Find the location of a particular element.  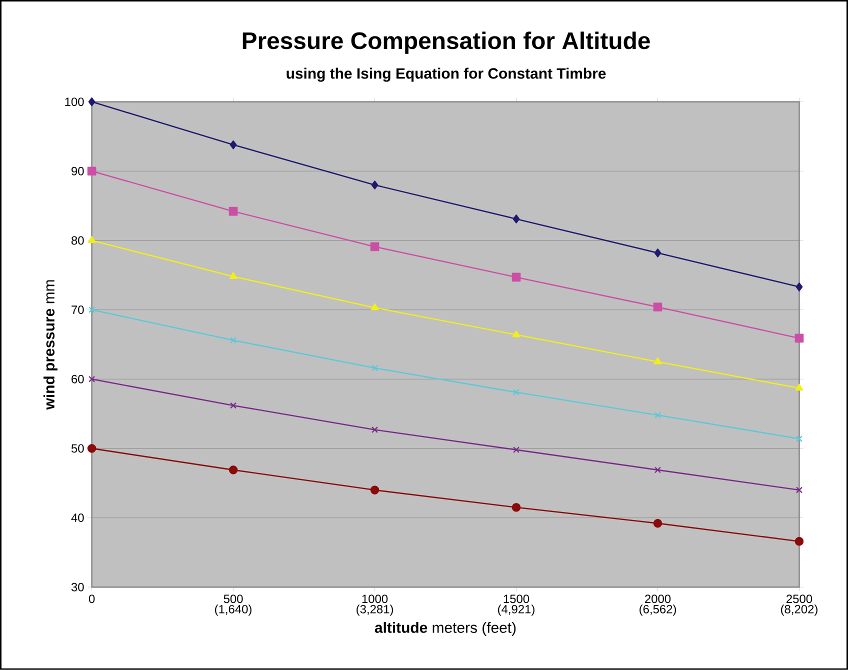

x-tick-label: 0 is located at coordinates (91, 599).